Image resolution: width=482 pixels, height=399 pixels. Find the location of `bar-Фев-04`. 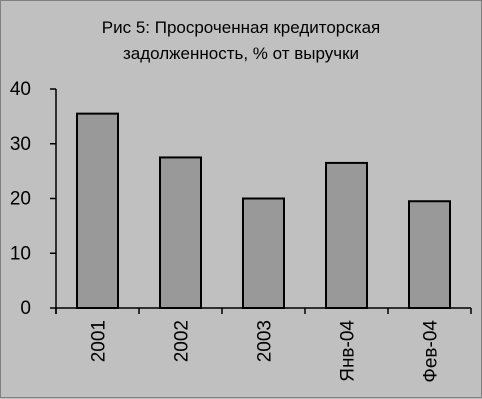

bar-Фев-04 is located at coordinates (429, 254).